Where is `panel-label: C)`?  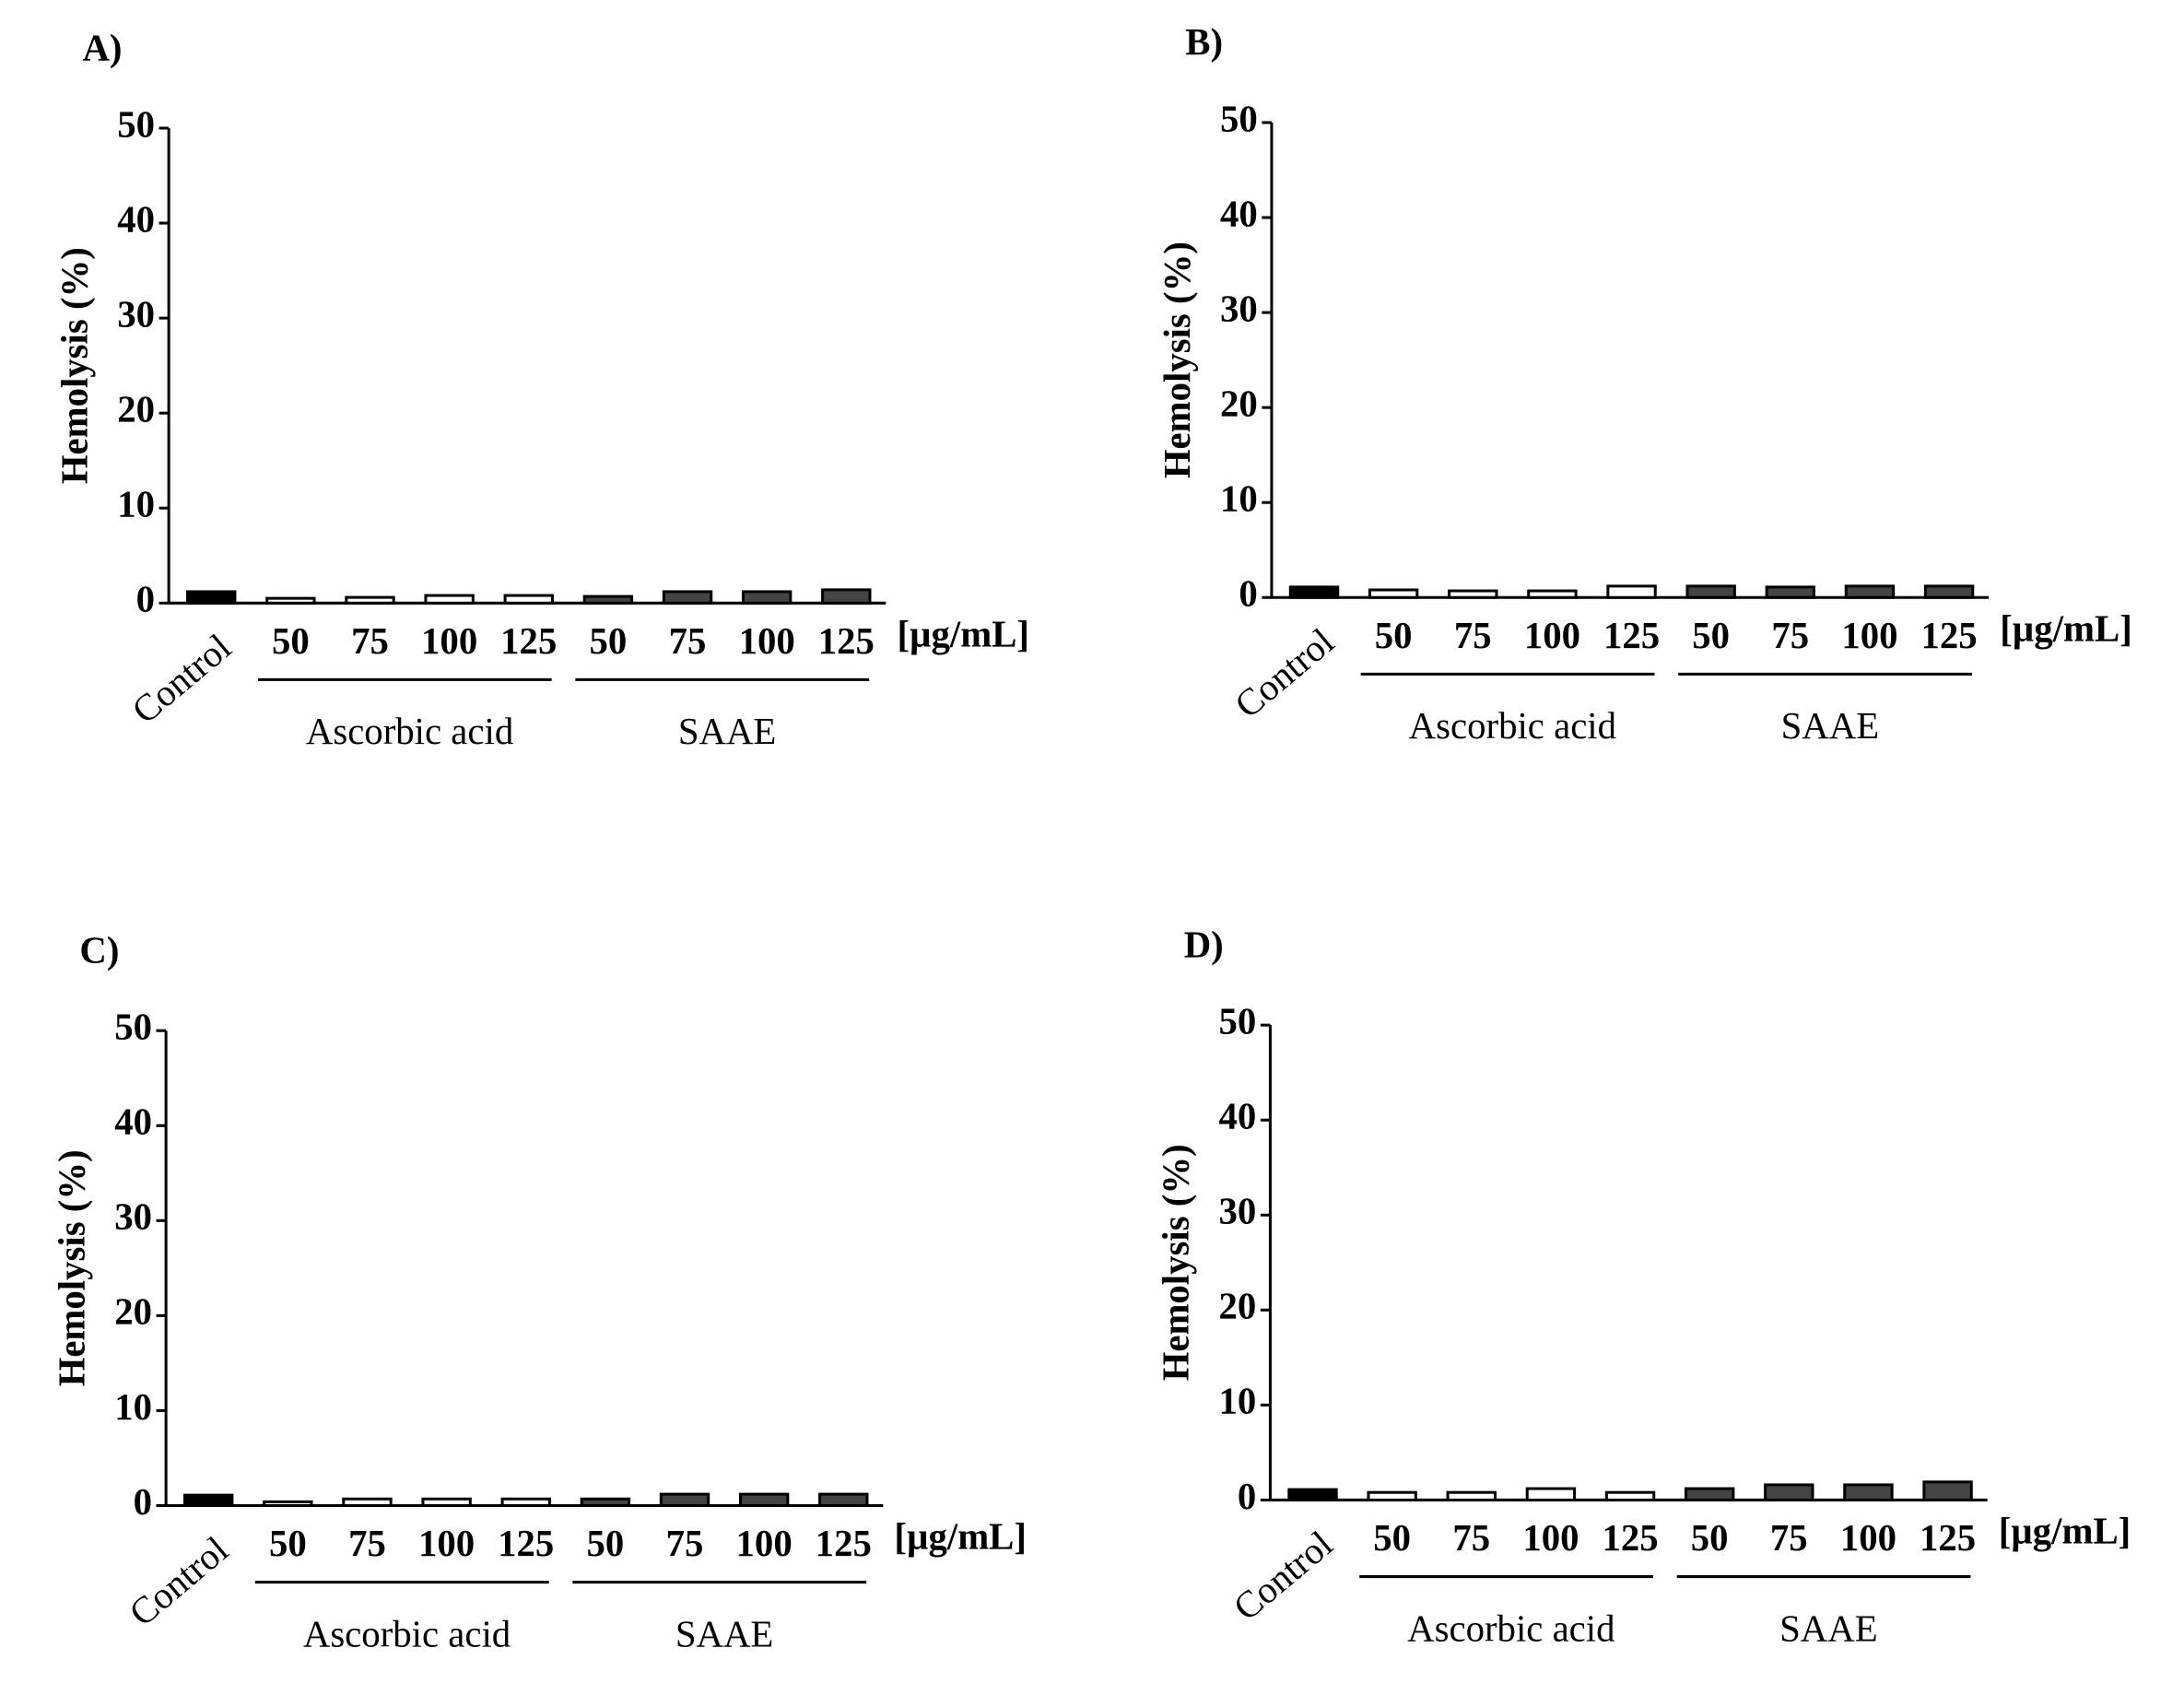
panel-label: C) is located at coordinates (99, 950).